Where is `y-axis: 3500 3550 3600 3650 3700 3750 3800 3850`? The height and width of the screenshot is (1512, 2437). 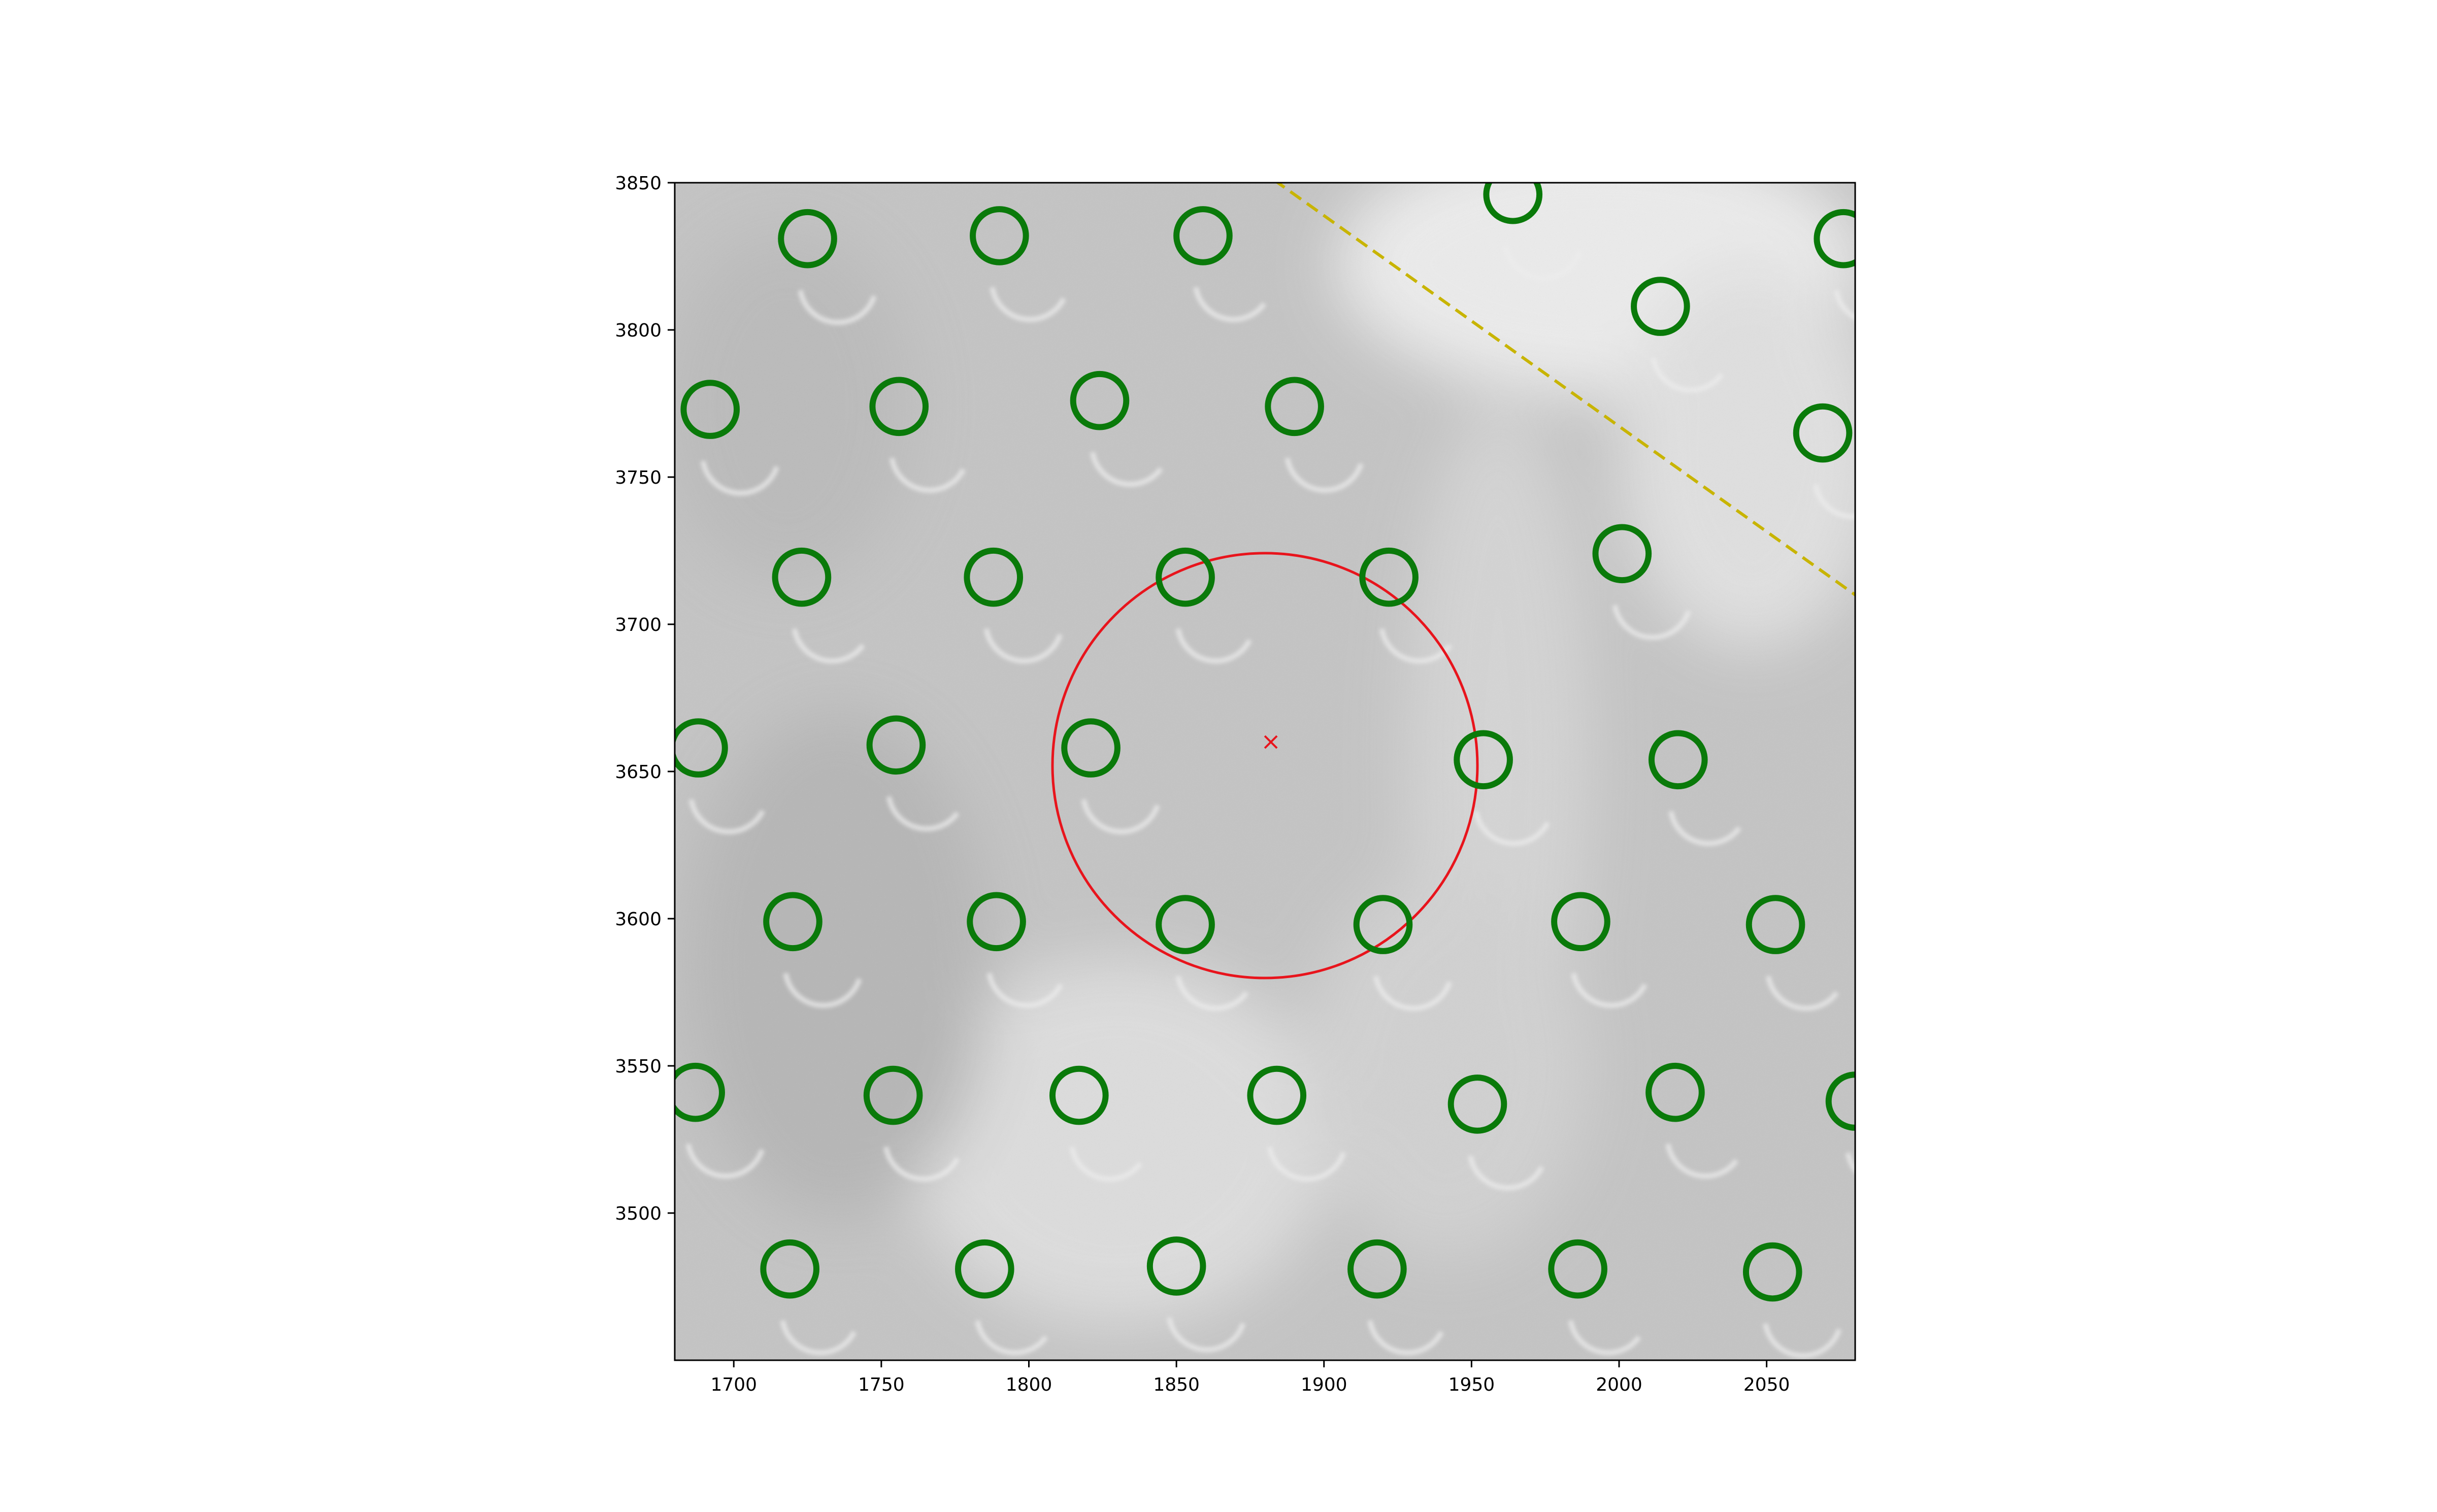
y-axis: 3500 3550 3600 3650 3700 3750 3800 3850 is located at coordinates (645, 698).